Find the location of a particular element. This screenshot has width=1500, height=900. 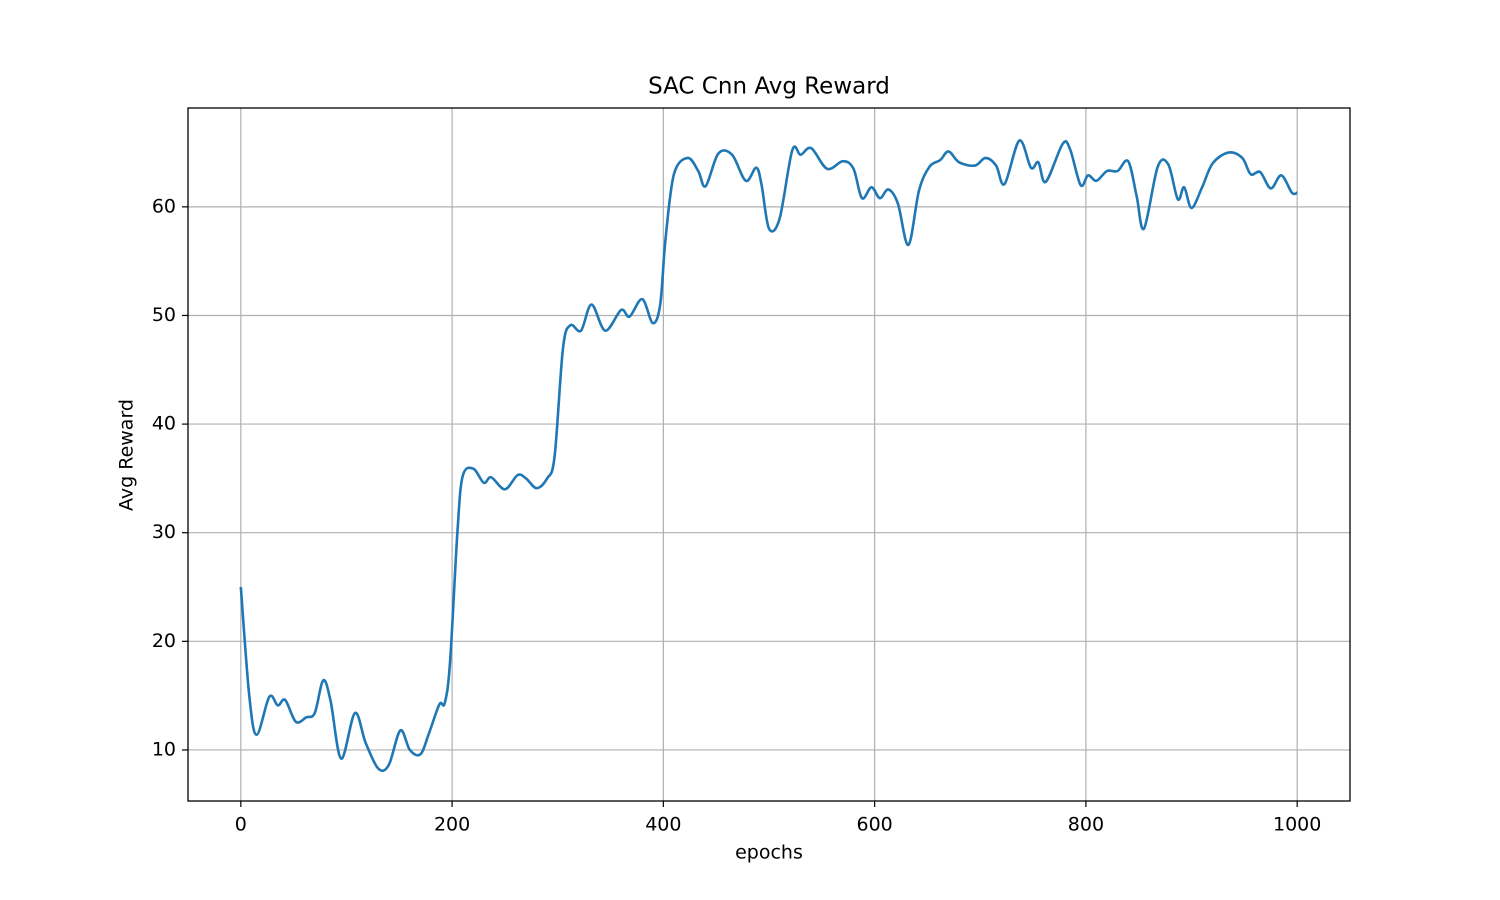

x-tick-label: 1000 is located at coordinates (1297, 825).